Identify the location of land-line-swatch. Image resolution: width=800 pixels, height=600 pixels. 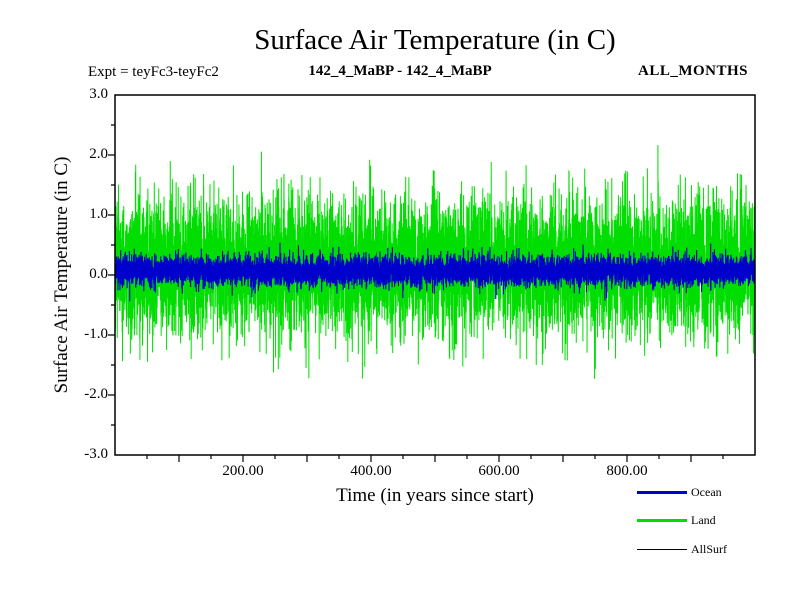
(662, 520).